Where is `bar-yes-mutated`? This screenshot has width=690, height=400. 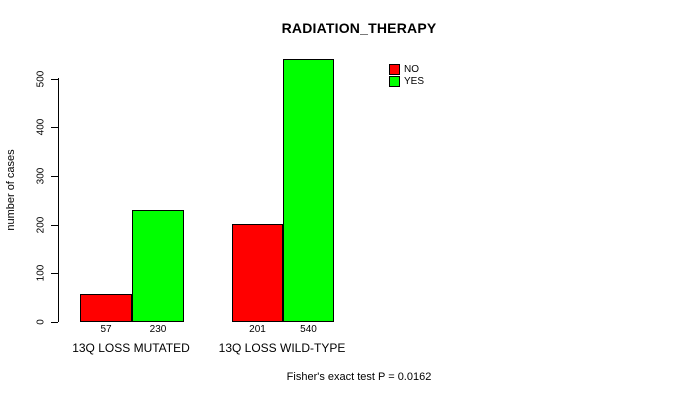 bar-yes-mutated is located at coordinates (158, 266).